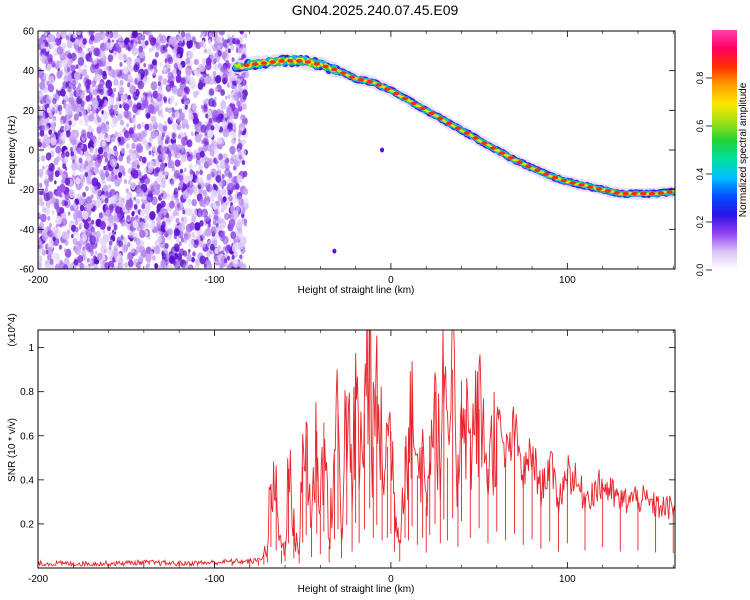 This screenshot has width=750, height=600. Describe the element at coordinates (29, 32) in the screenshot. I see `y-tick-label: 60` at that location.